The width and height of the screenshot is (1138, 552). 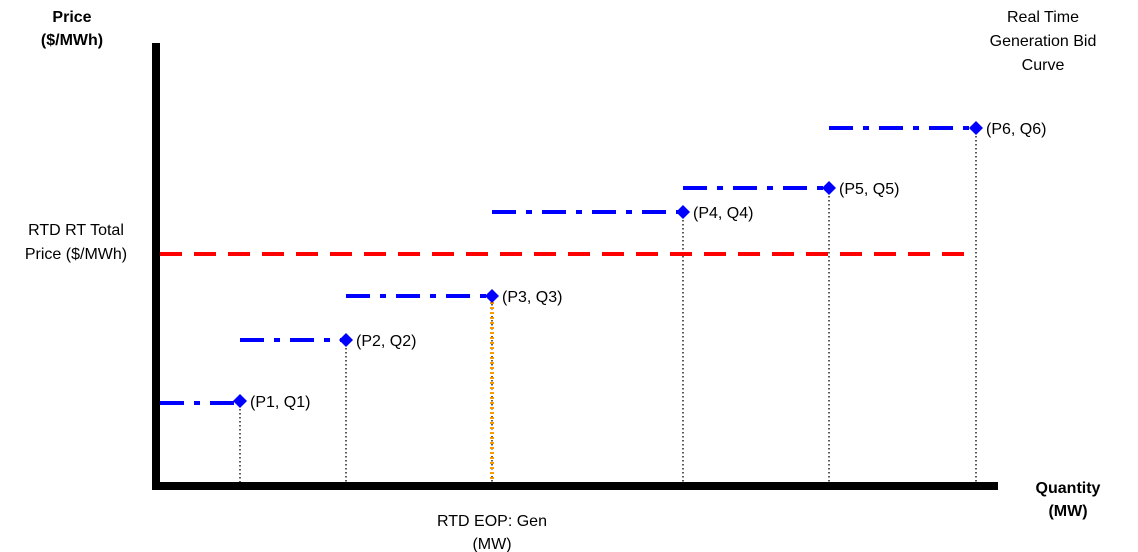 I want to click on y-axis-label-line-1: Price, so click(x=71, y=17).